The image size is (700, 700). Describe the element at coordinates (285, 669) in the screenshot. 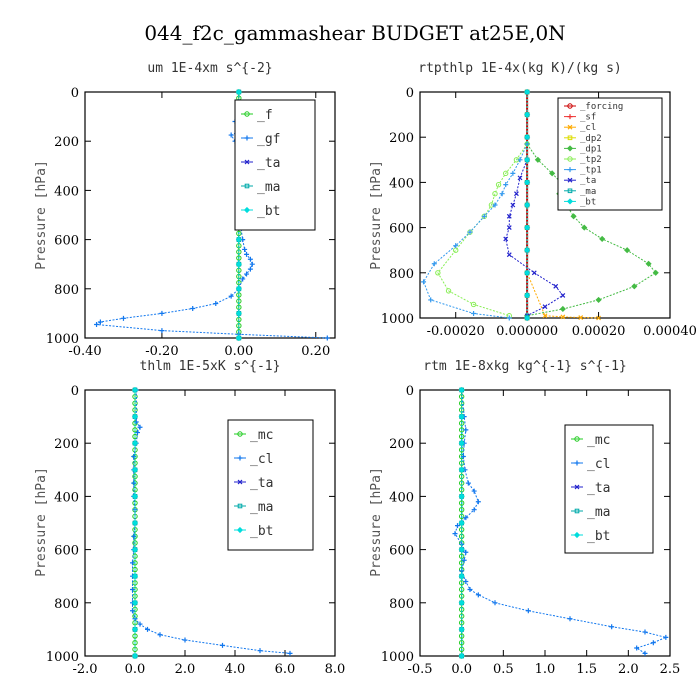

I see `x-tick-label: 6.0` at that location.